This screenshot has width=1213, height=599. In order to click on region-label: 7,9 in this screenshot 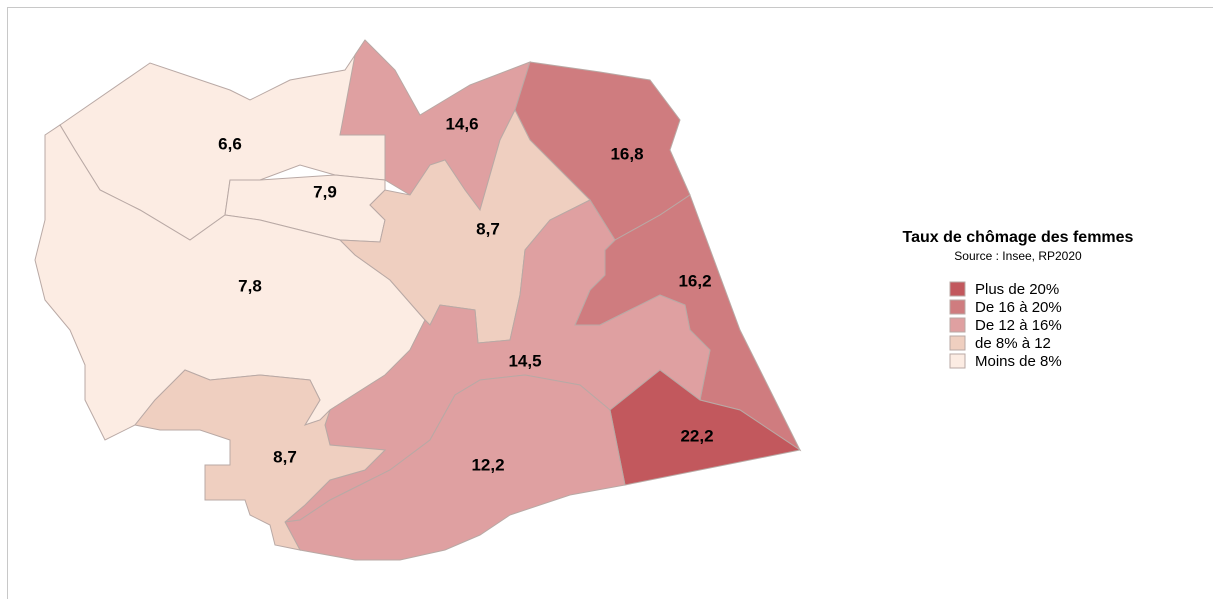, I will do `click(325, 191)`.